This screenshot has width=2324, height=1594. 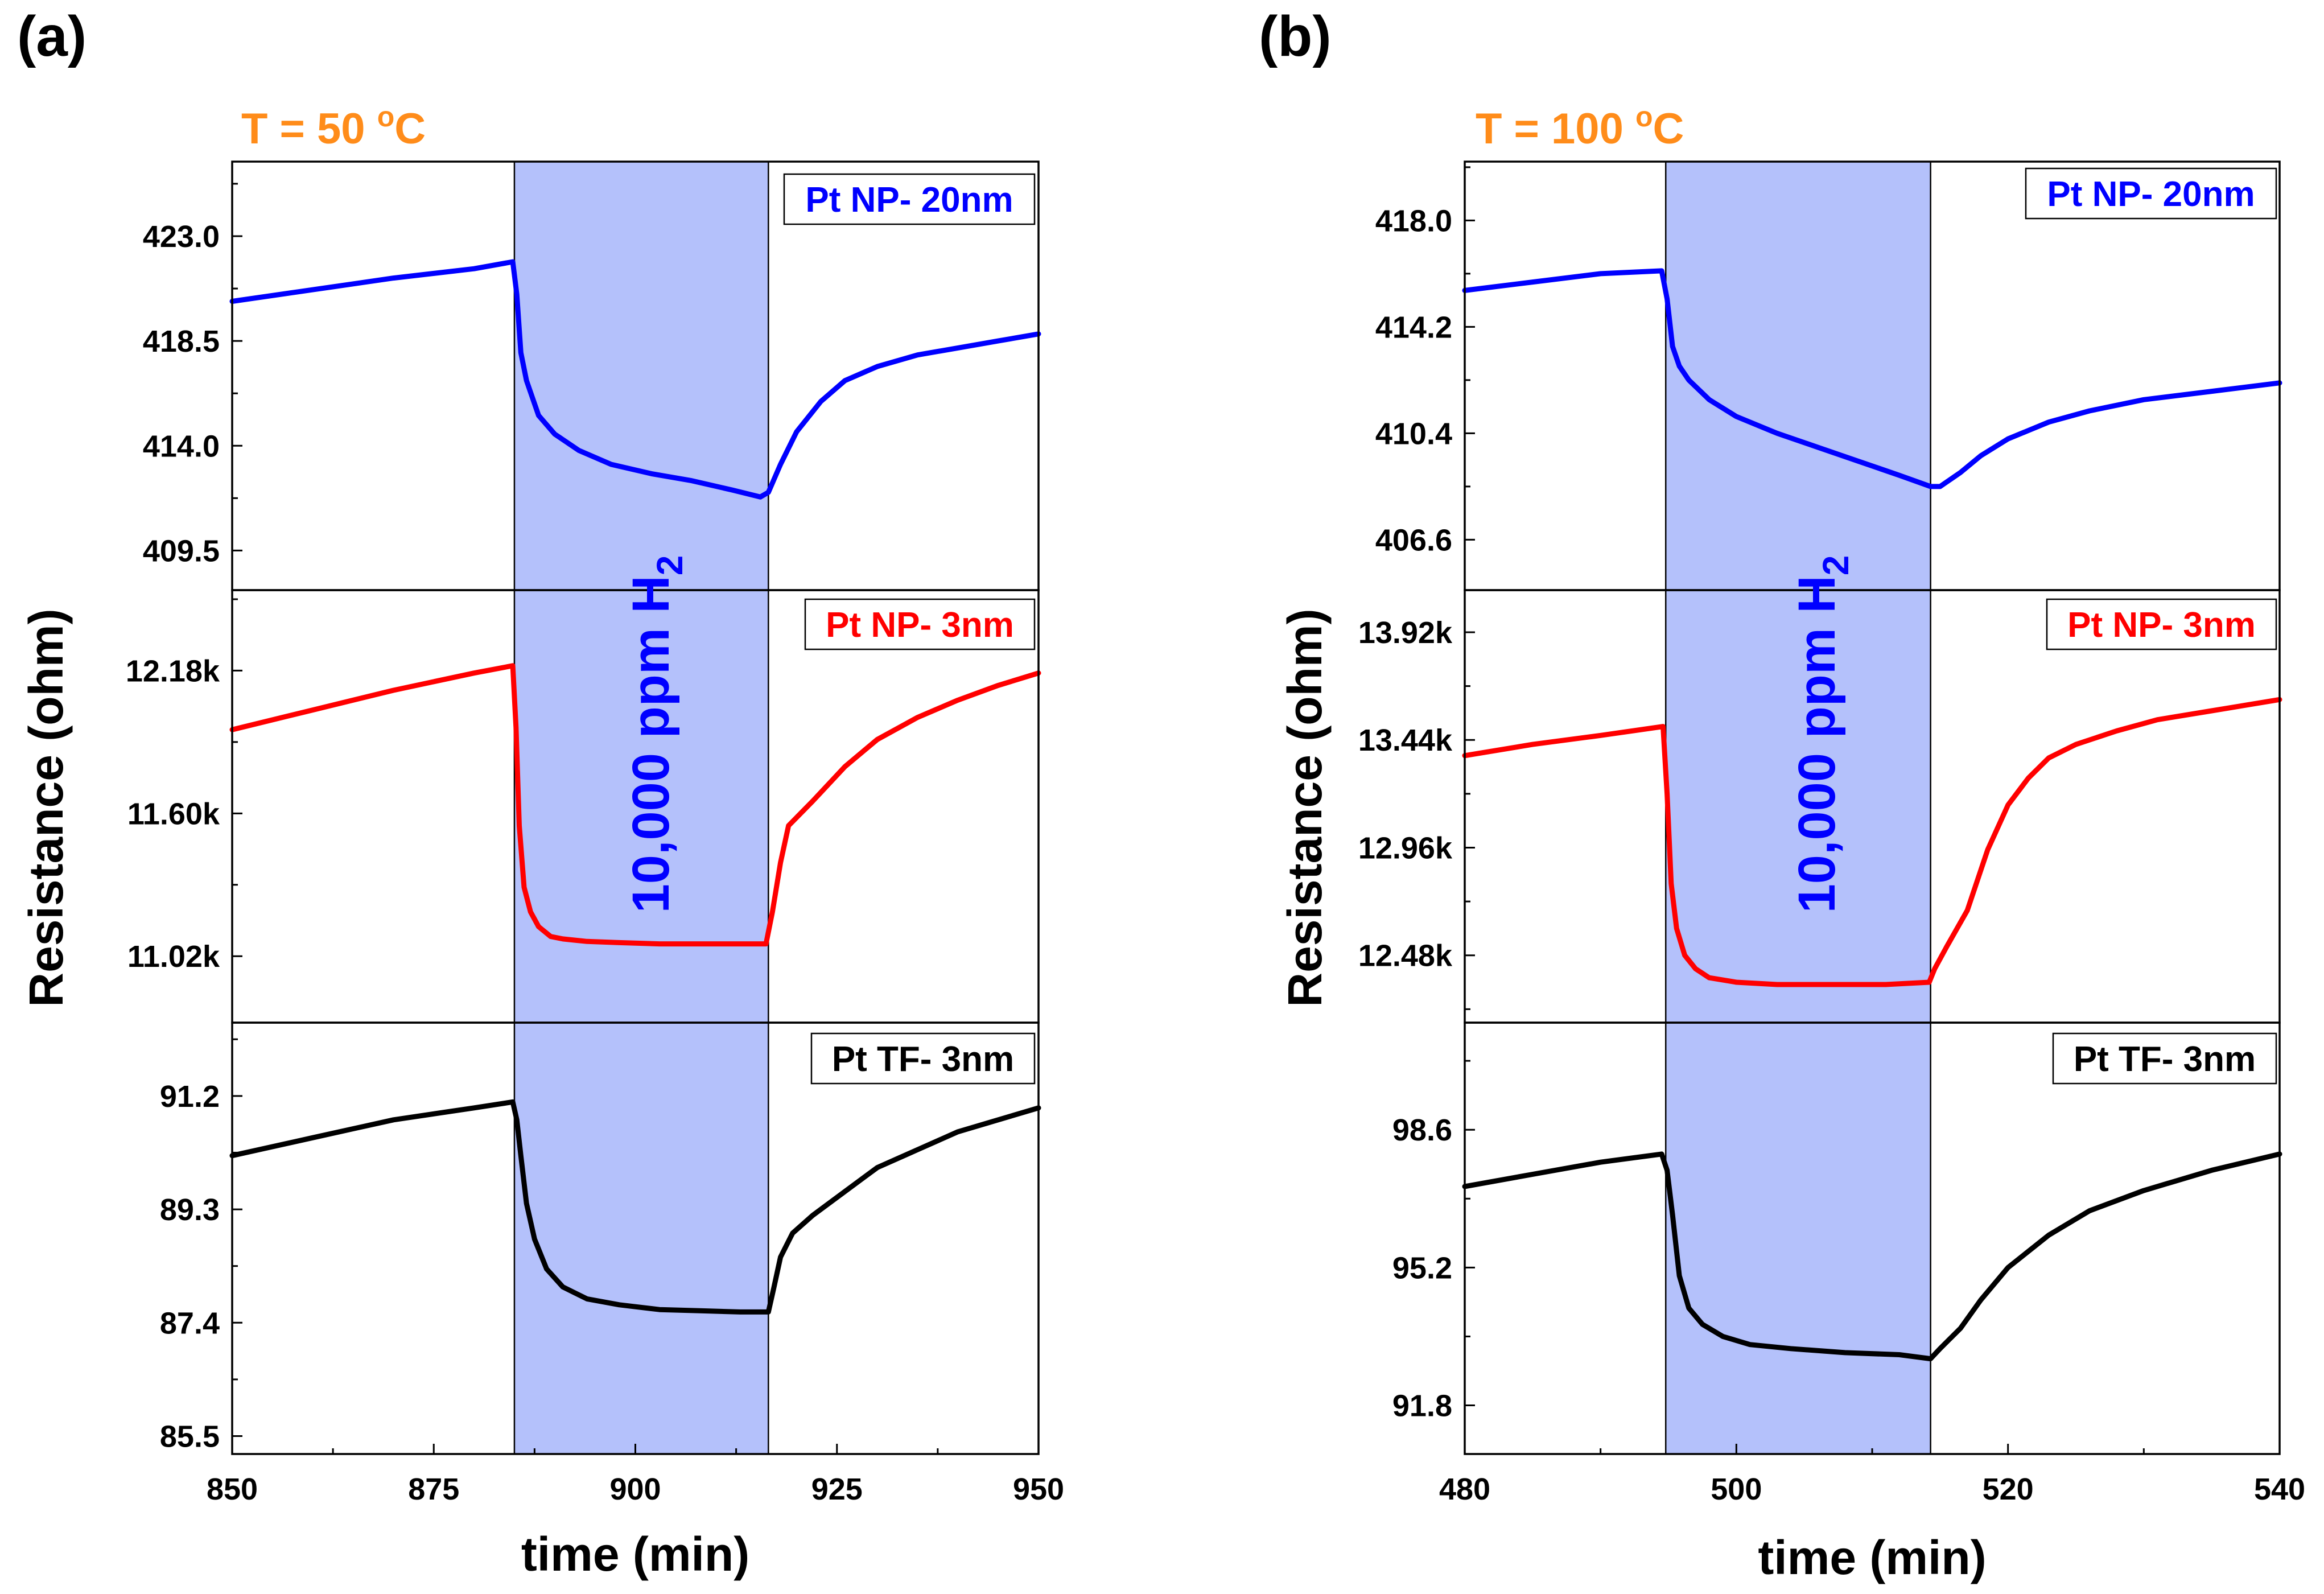 What do you see at coordinates (1422, 1406) in the screenshot?
I see `y-tick-label: 91.8` at bounding box center [1422, 1406].